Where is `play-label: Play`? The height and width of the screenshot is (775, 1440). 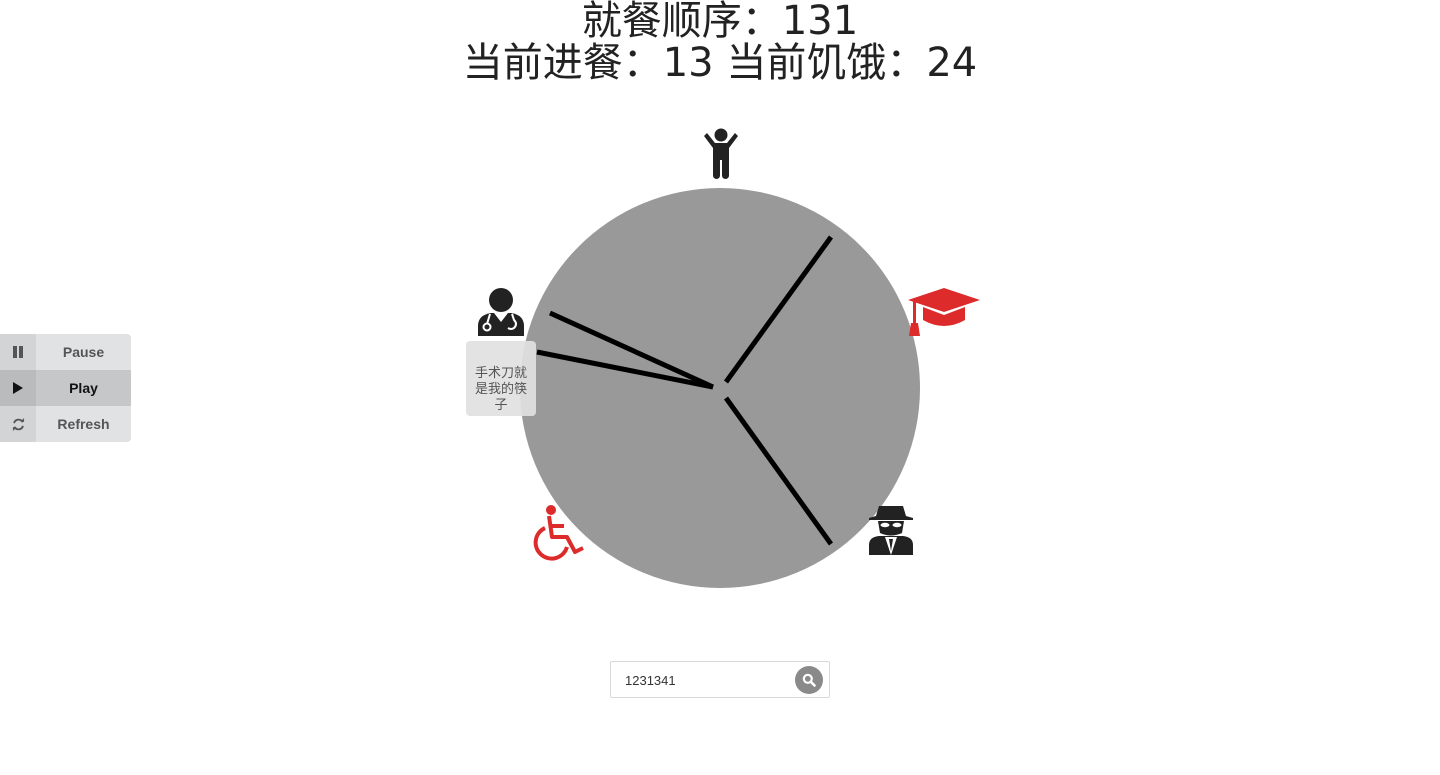 play-label: Play is located at coordinates (83, 388).